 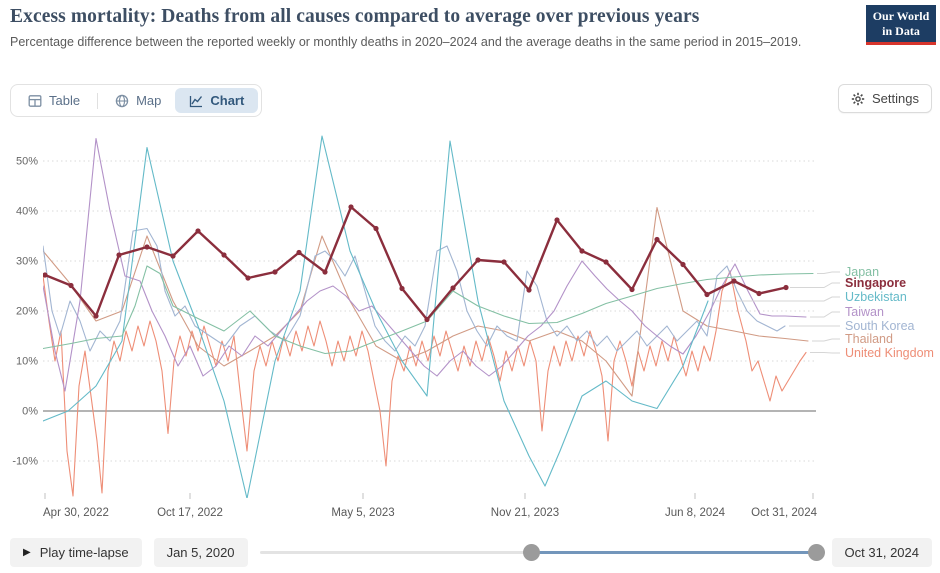 I want to click on x-axis-label: Jun 8, 2024, so click(x=695, y=513).